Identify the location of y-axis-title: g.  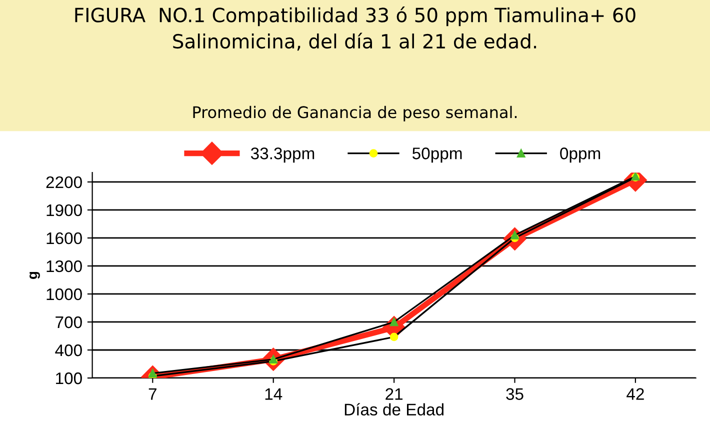
(35, 275).